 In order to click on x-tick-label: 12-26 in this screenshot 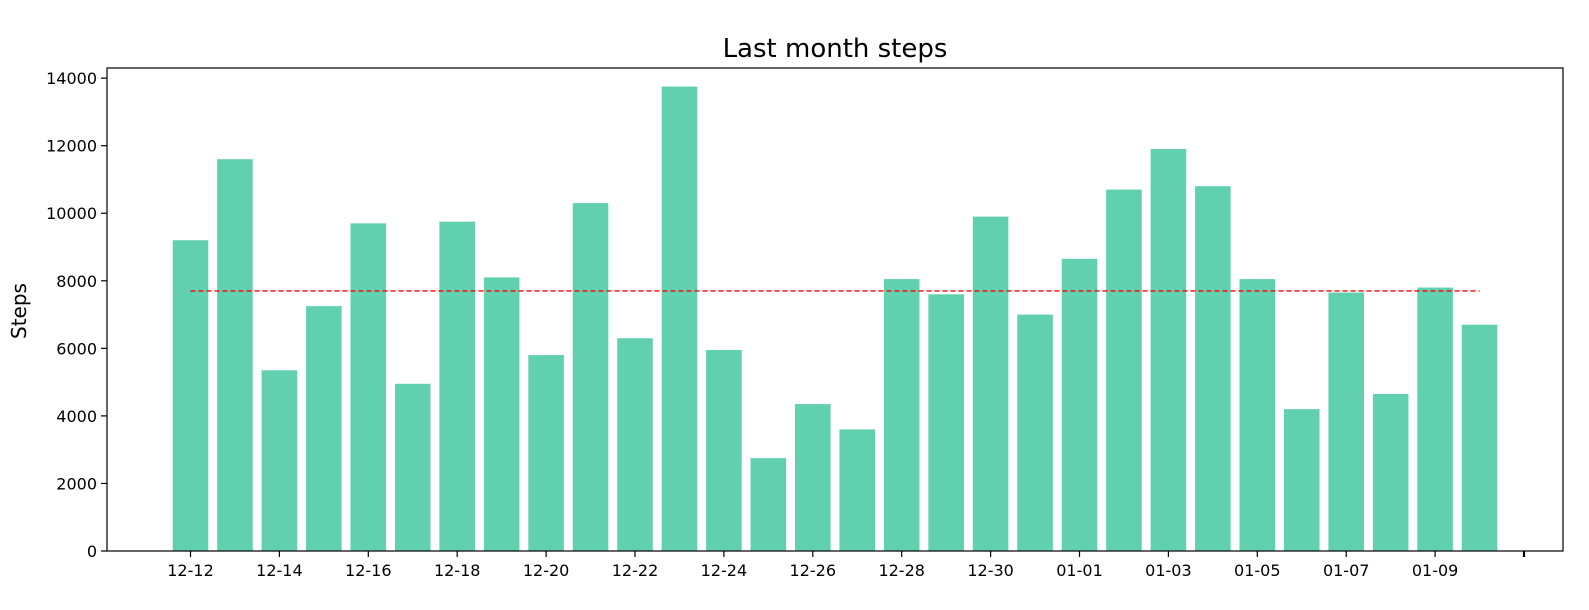, I will do `click(813, 570)`.